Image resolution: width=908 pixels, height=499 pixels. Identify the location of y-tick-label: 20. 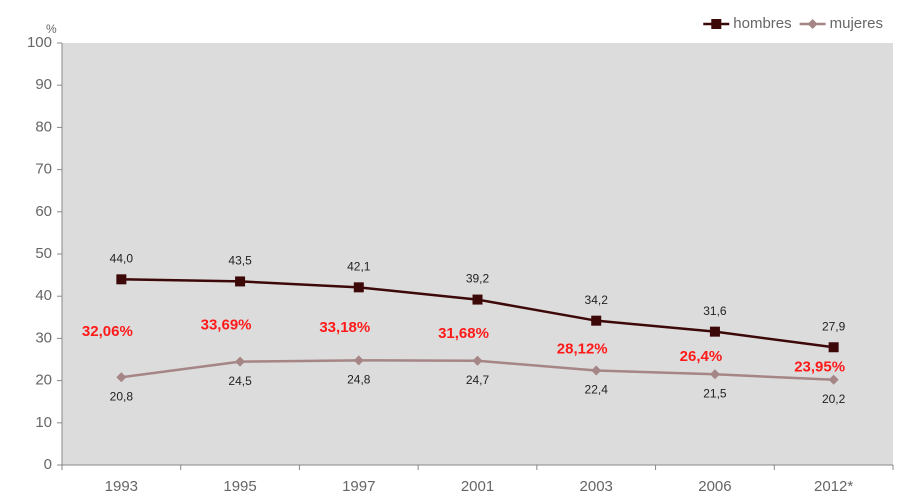
(43, 380).